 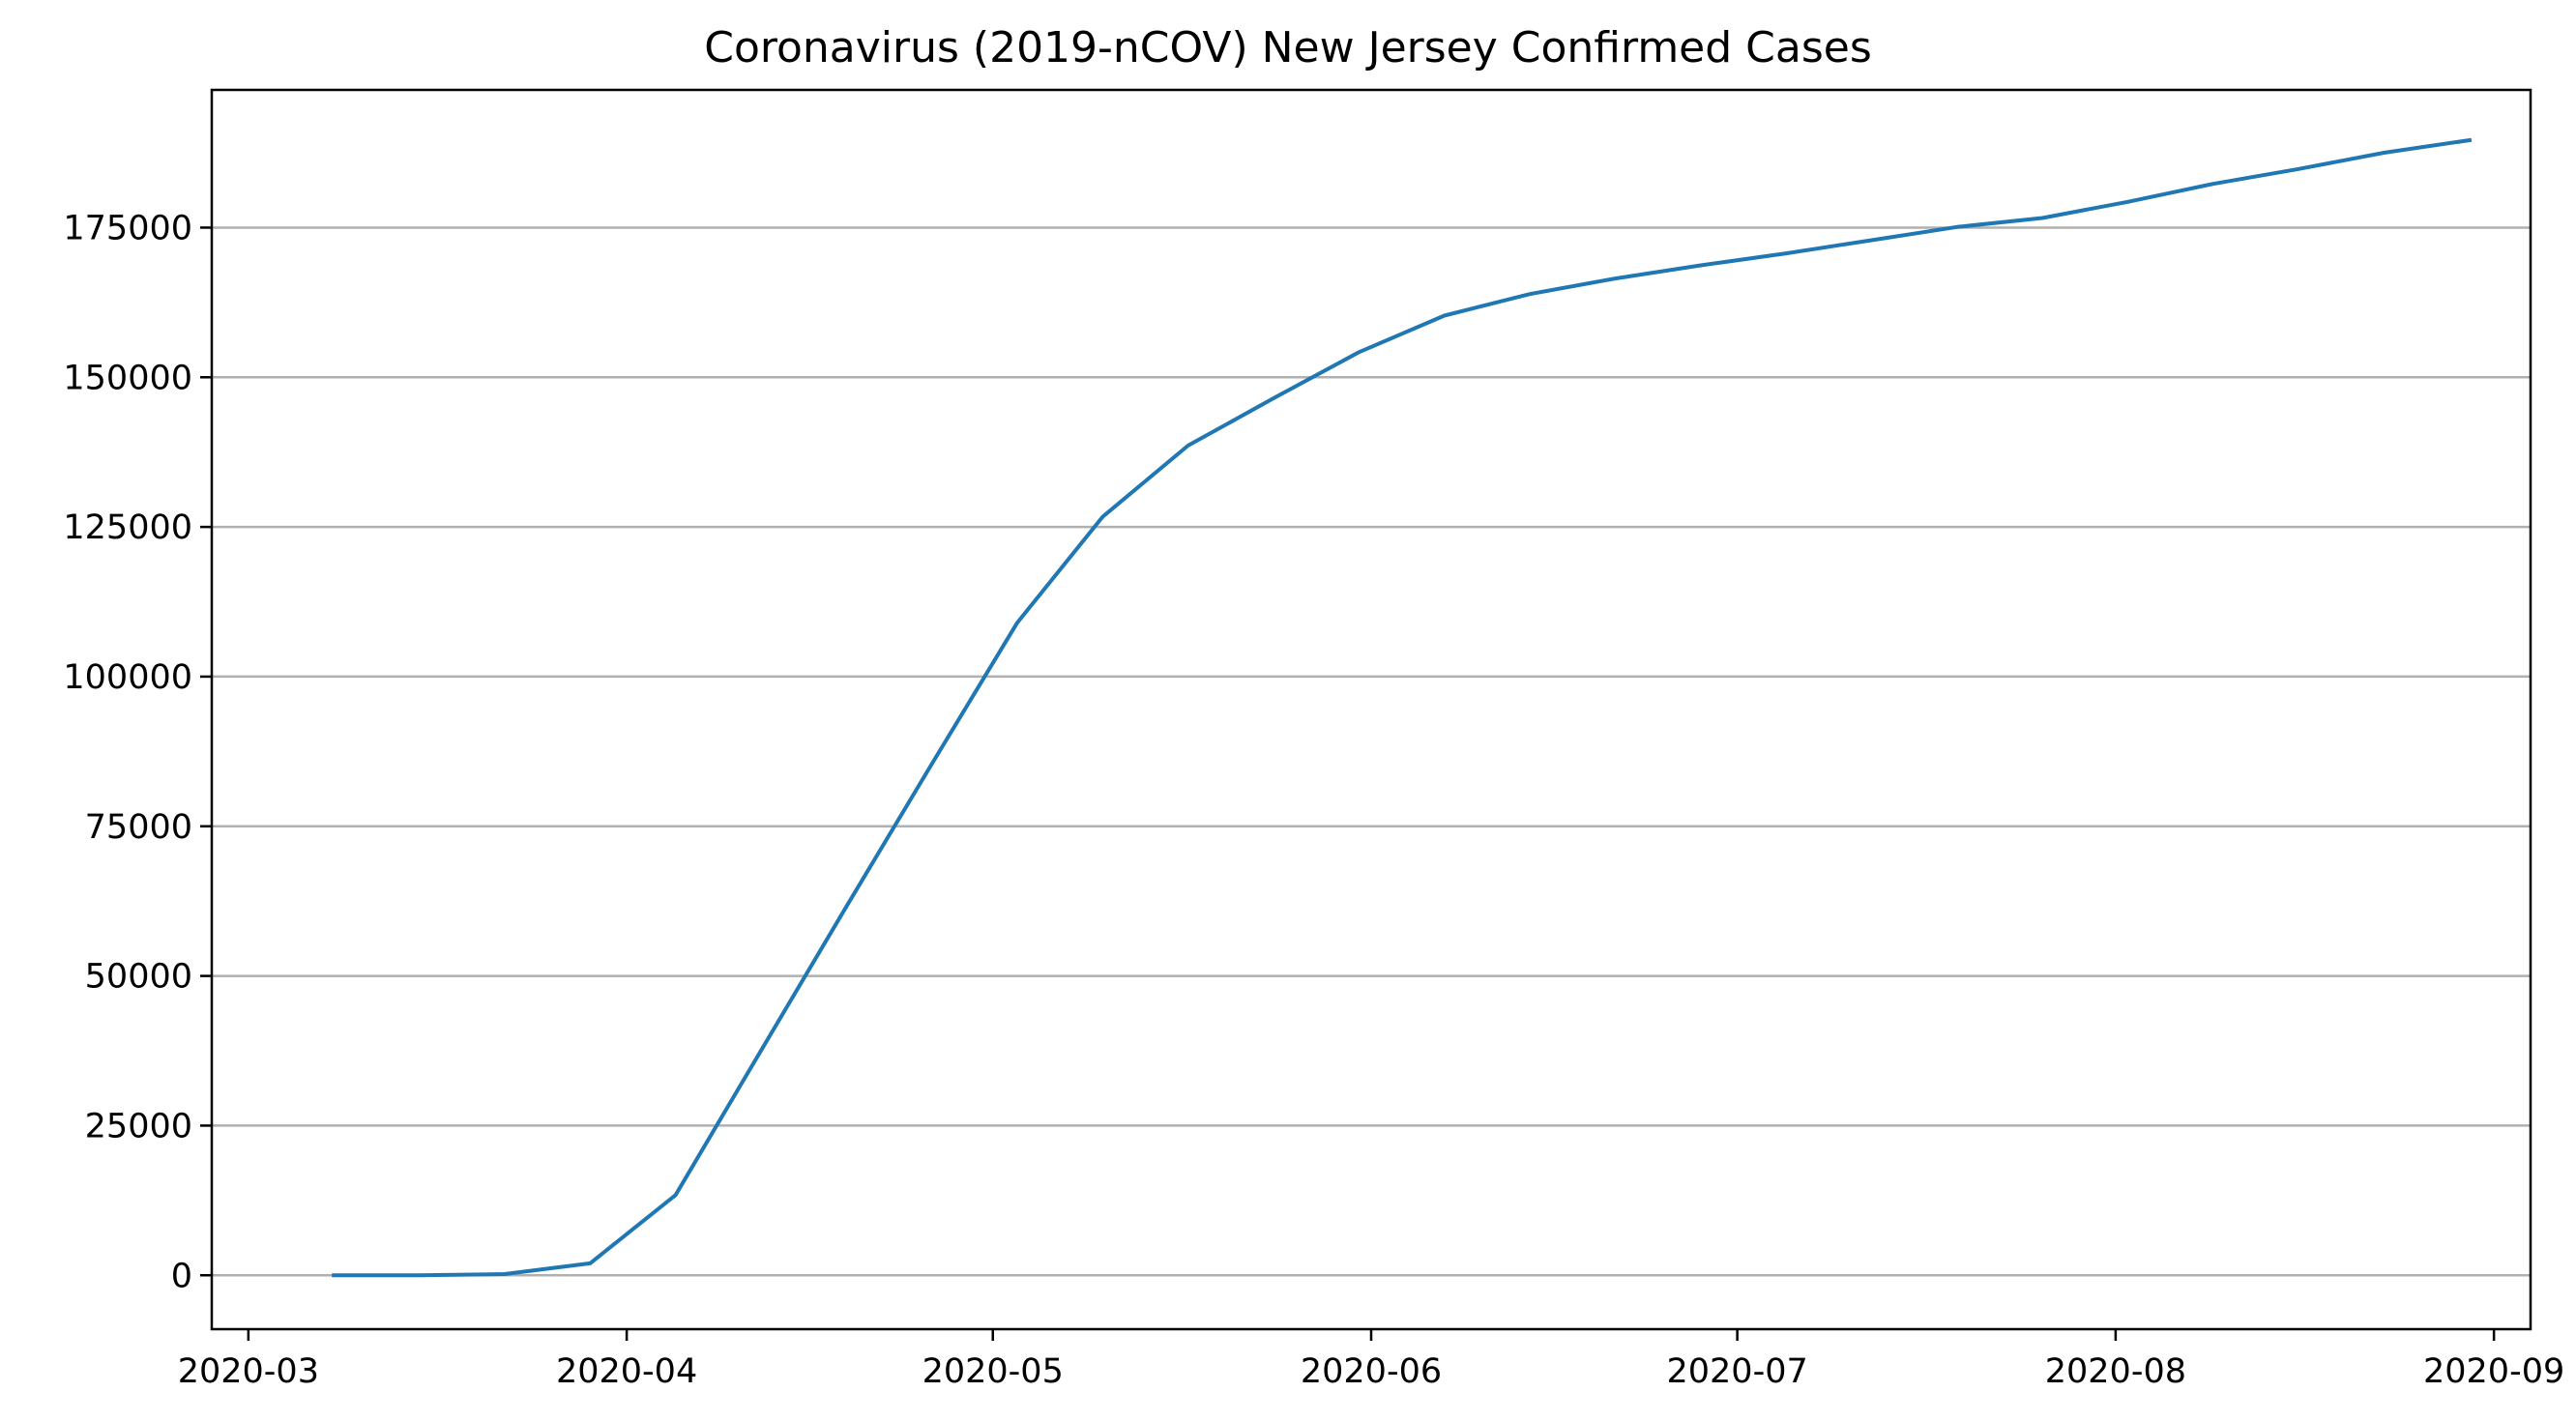 What do you see at coordinates (2493, 1372) in the screenshot?
I see `x-tick-label: 2020-09` at bounding box center [2493, 1372].